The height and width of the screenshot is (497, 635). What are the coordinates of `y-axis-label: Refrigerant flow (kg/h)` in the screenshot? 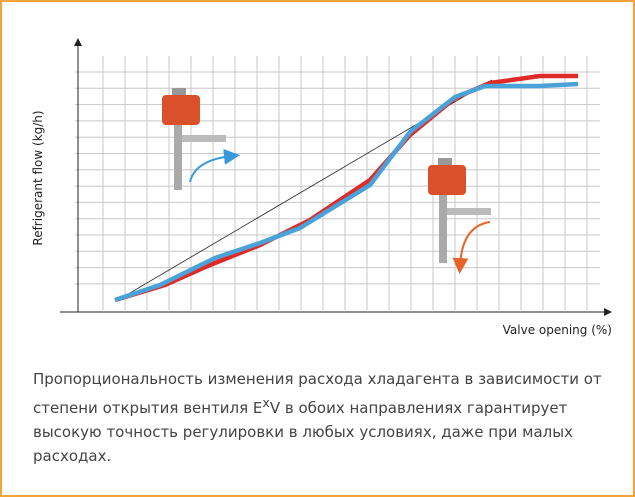 It's located at (38, 177).